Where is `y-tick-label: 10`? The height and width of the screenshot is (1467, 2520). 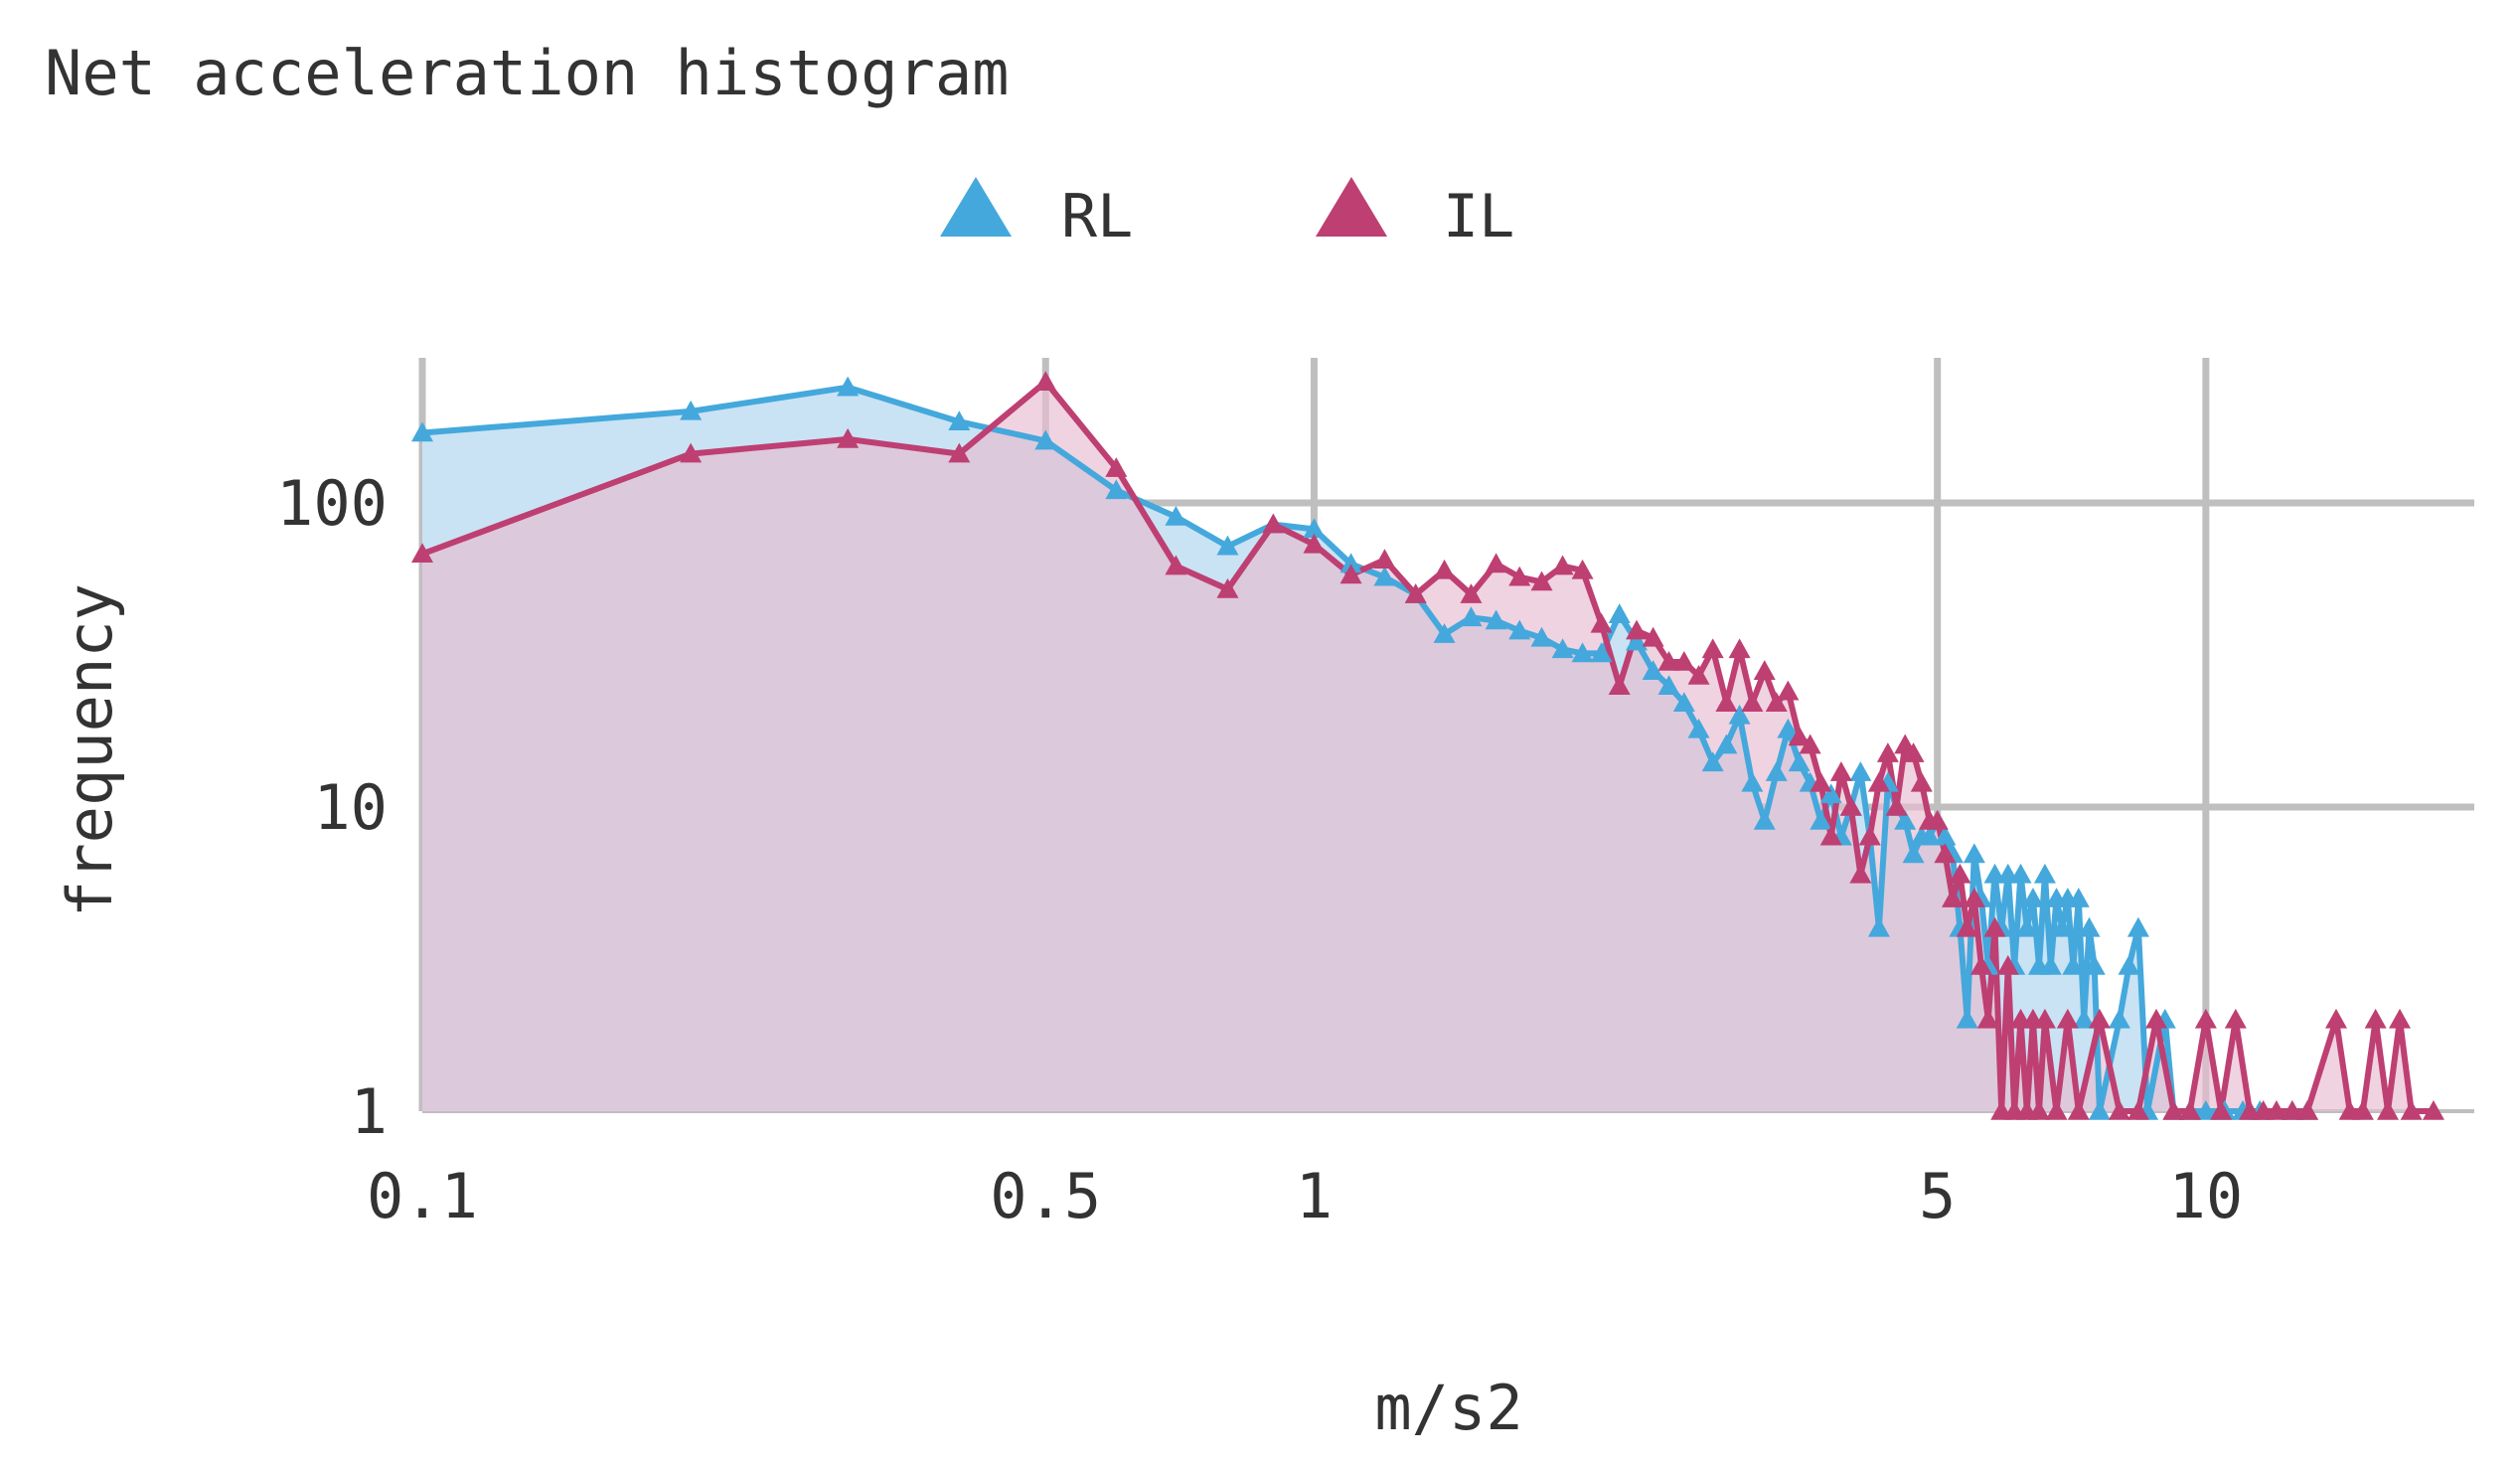 y-tick-label: 10 is located at coordinates (351, 807).